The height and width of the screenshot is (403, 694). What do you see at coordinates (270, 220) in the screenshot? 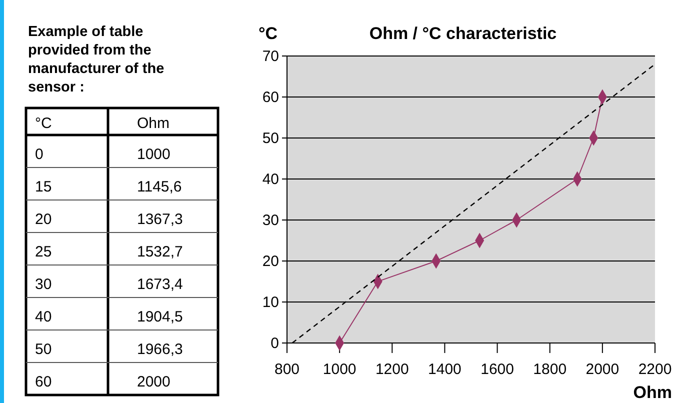
I see `y-tick-label: 30` at bounding box center [270, 220].